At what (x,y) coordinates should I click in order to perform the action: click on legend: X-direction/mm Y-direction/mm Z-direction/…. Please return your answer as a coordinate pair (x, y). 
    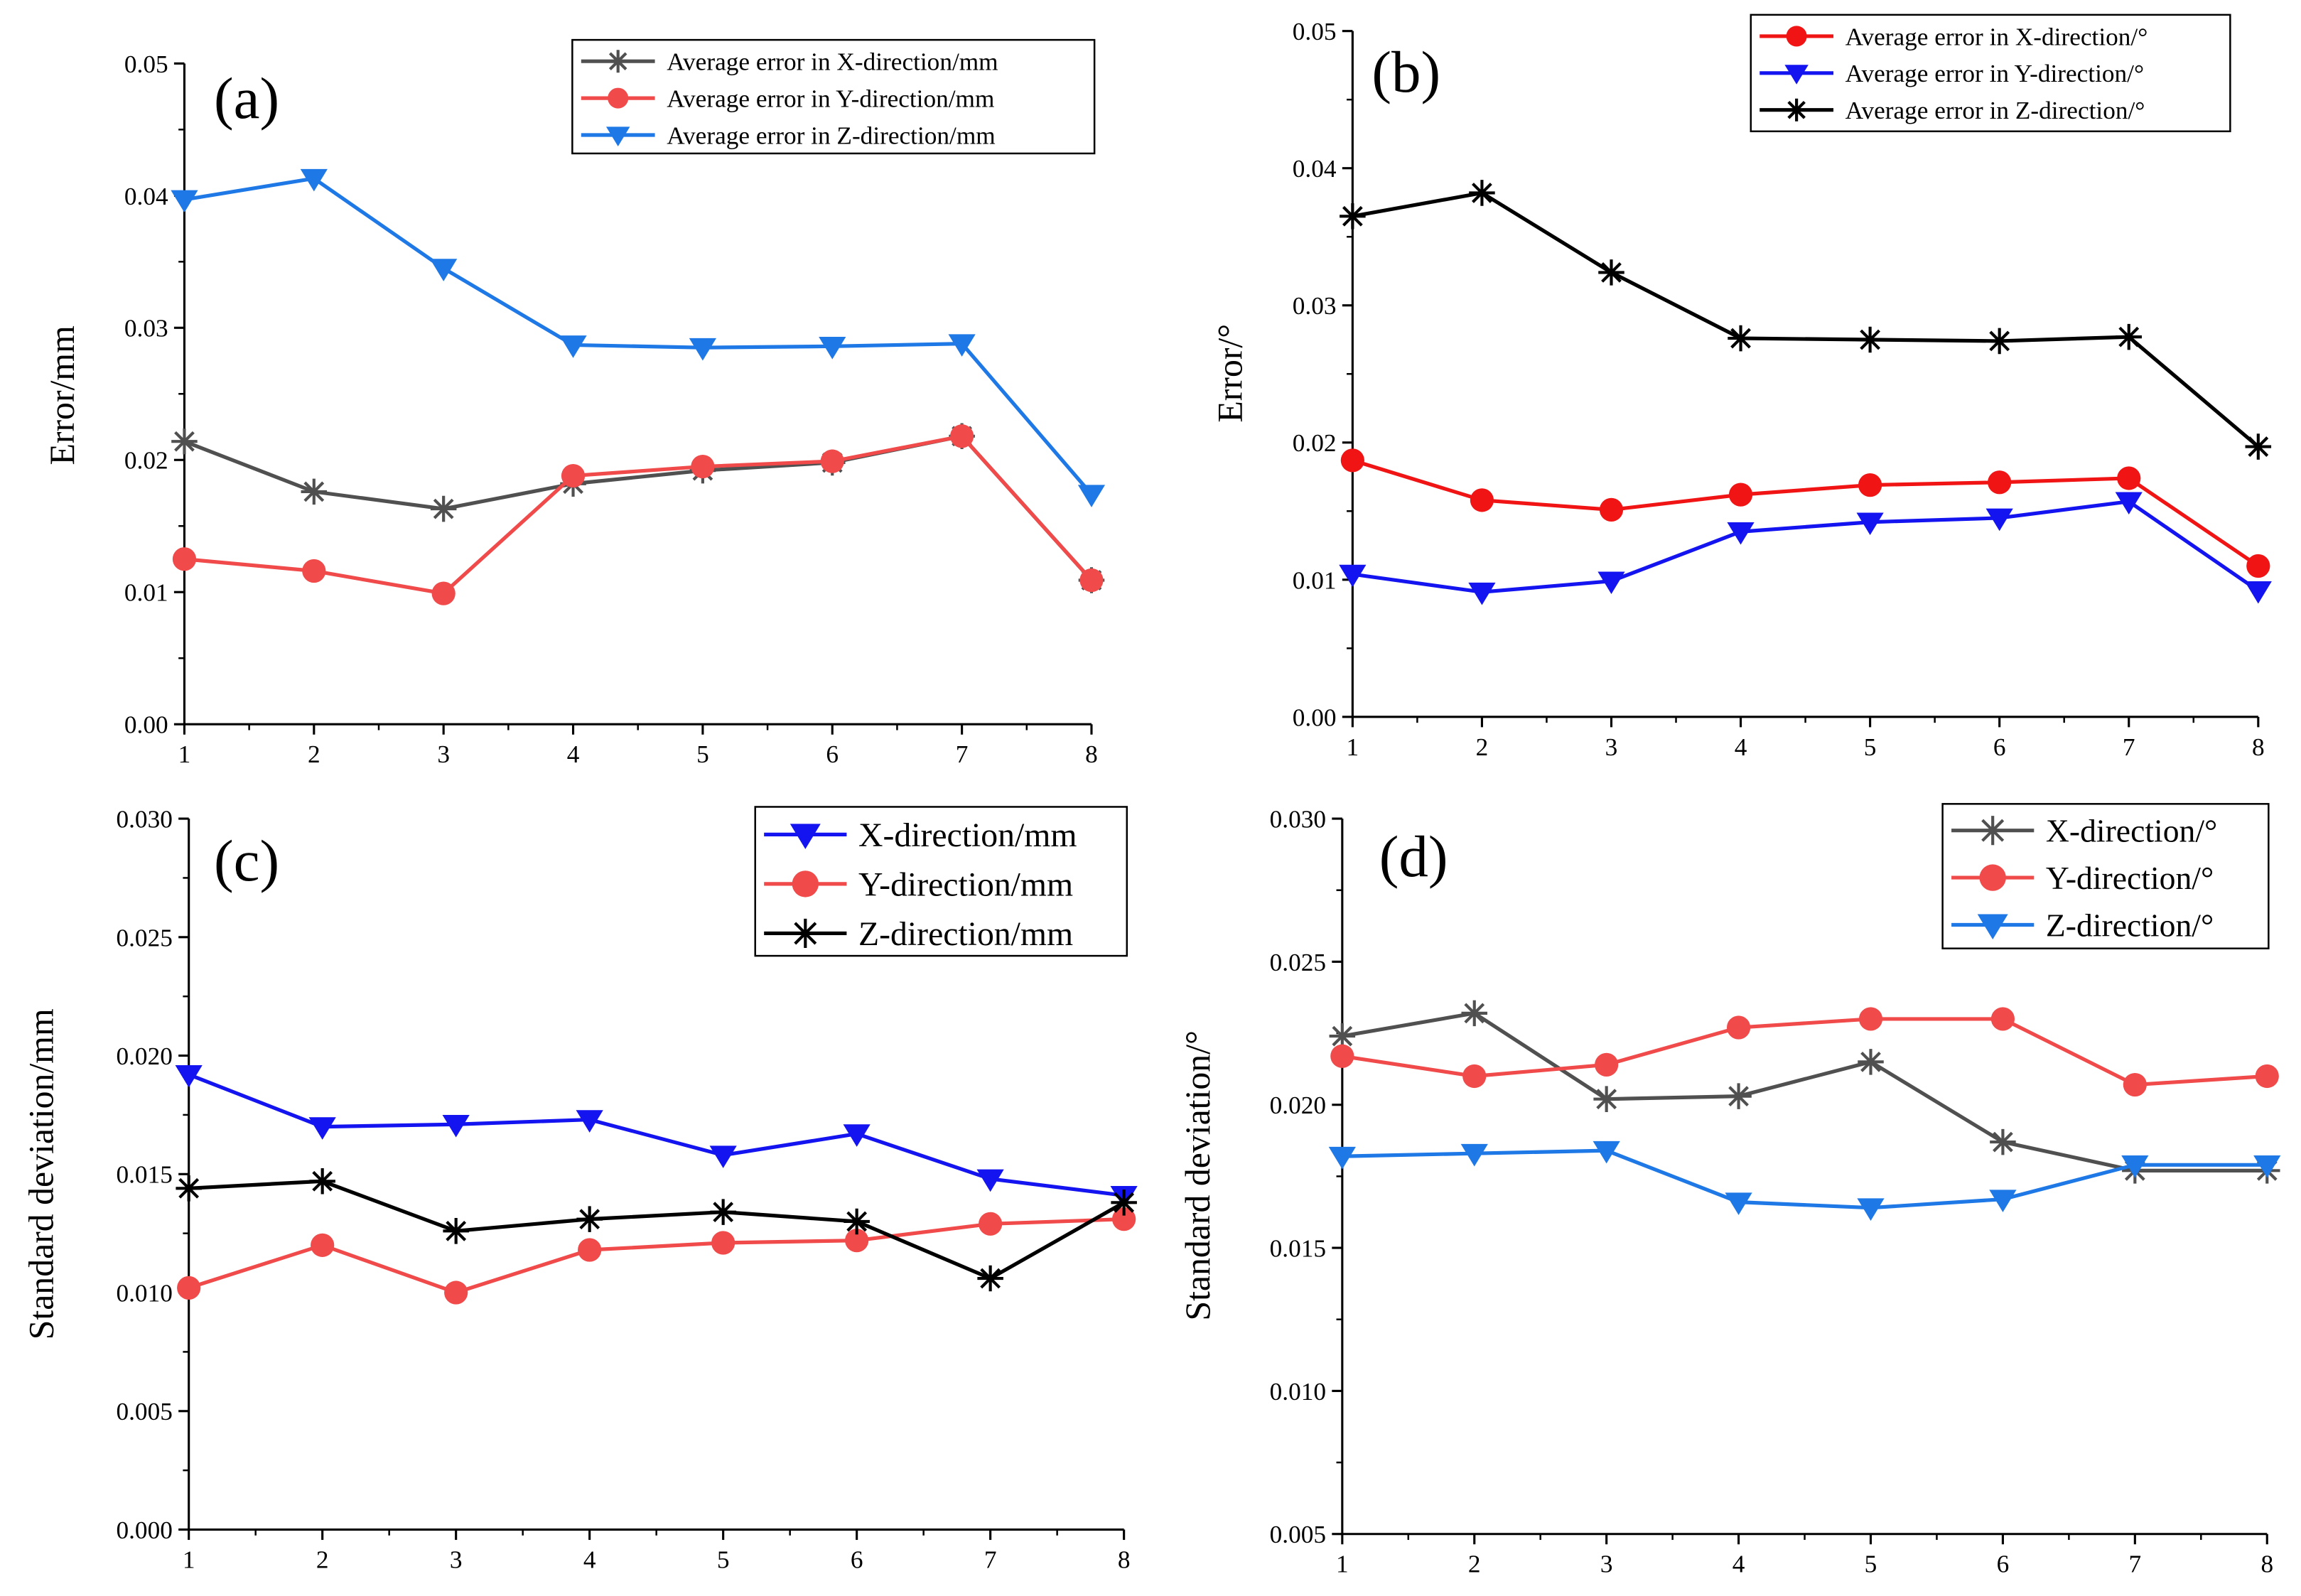
    Looking at the image, I should click on (941, 882).